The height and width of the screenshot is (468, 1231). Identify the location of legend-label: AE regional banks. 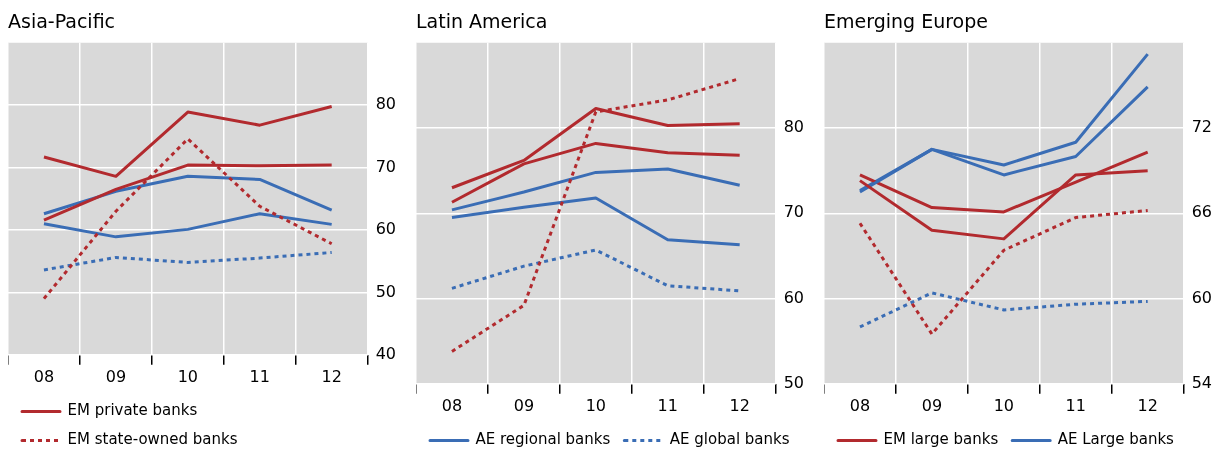
(543, 439).